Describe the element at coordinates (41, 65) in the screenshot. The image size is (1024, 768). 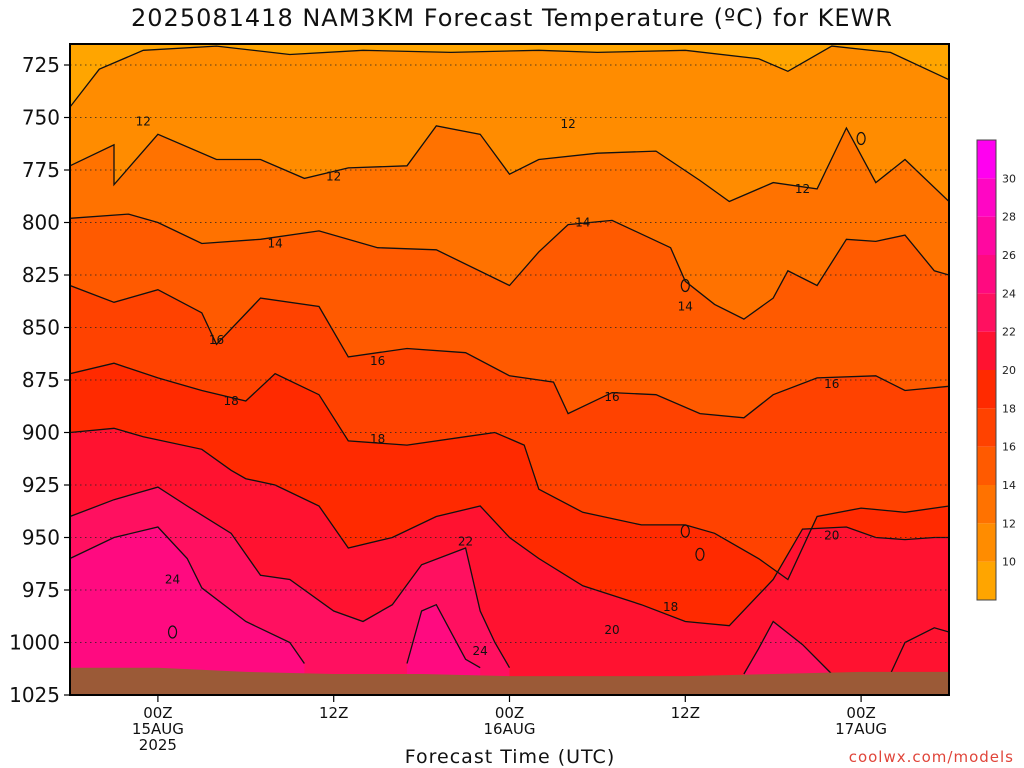
I see `y-tick-label: 725` at that location.